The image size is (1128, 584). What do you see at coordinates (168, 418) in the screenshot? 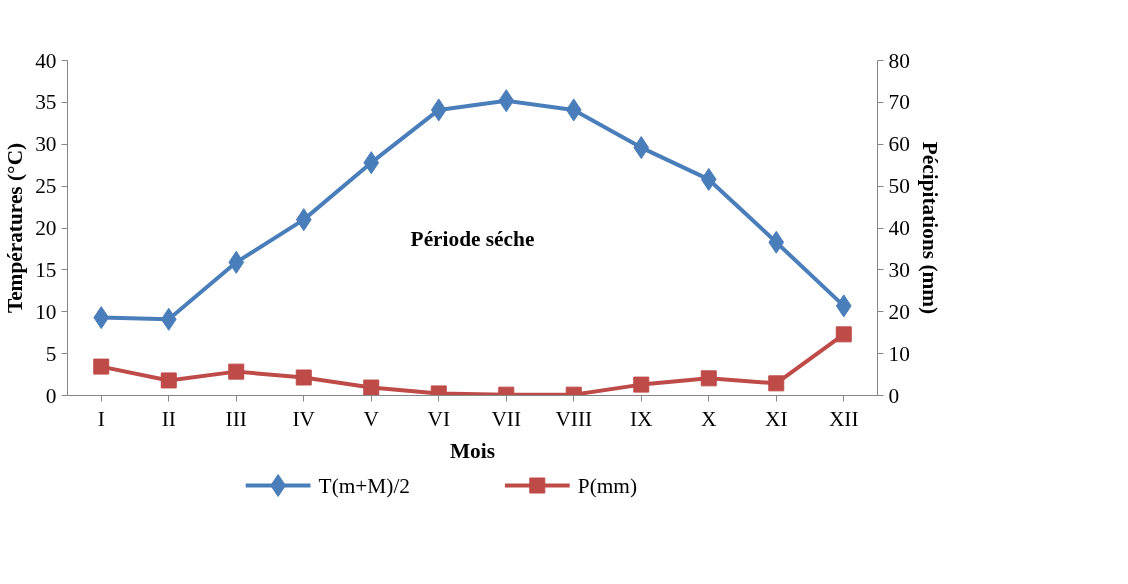
I see `x-tick-label: II` at bounding box center [168, 418].